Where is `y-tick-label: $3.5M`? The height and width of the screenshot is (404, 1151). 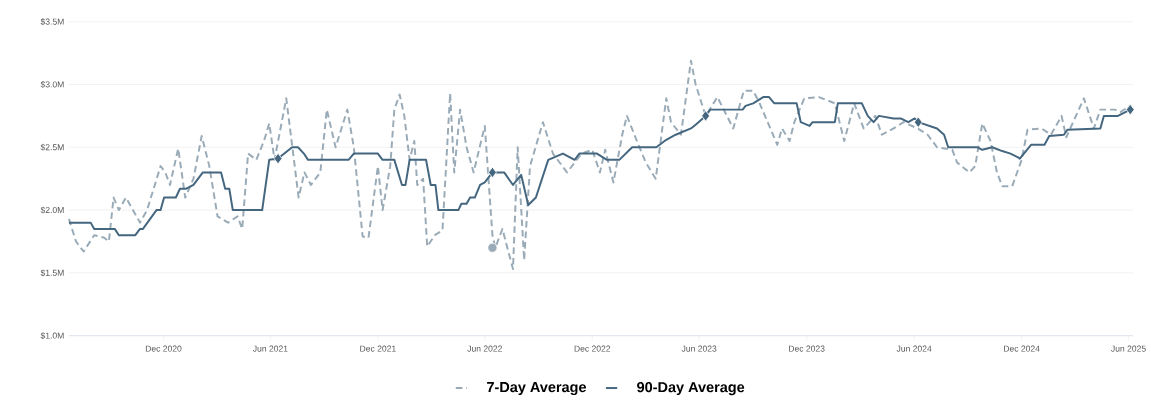
y-tick-label: $3.5M is located at coordinates (52, 22).